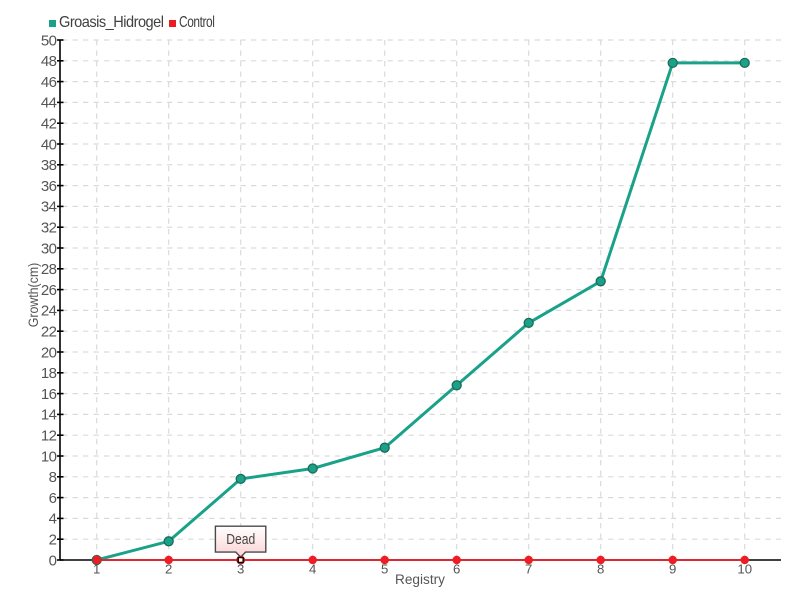 The image size is (800, 600). I want to click on svg-text: 12, so click(49, 436).